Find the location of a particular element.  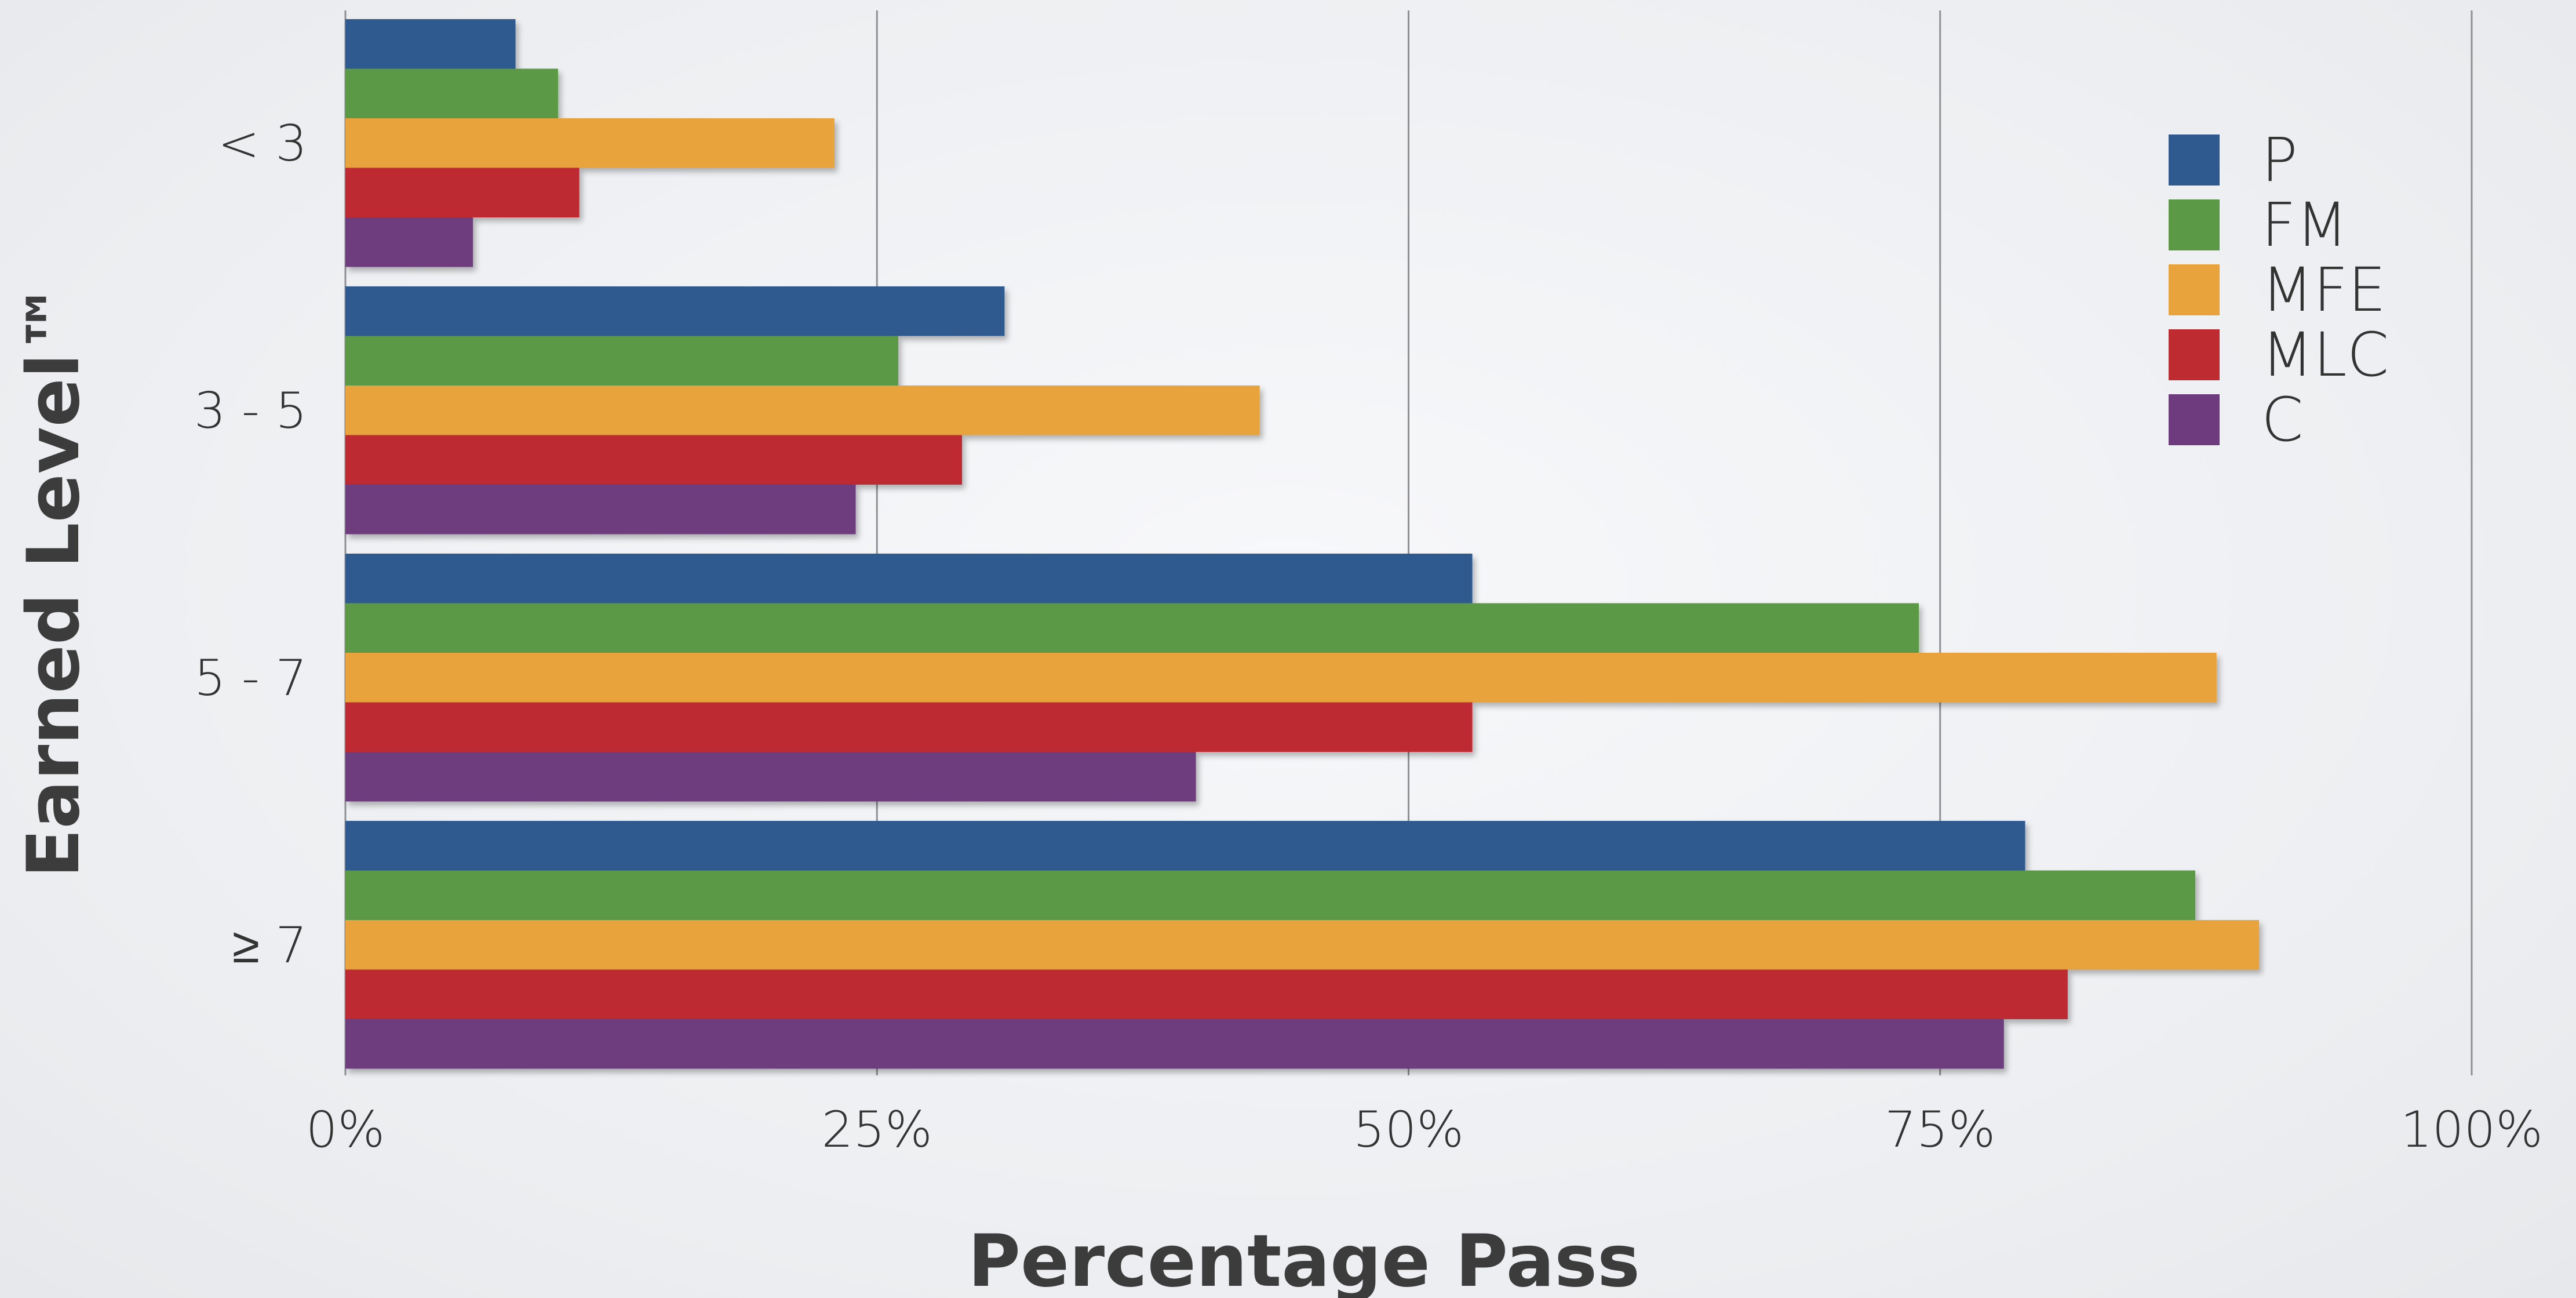

x-tick-label: 100% is located at coordinates (2471, 1130).